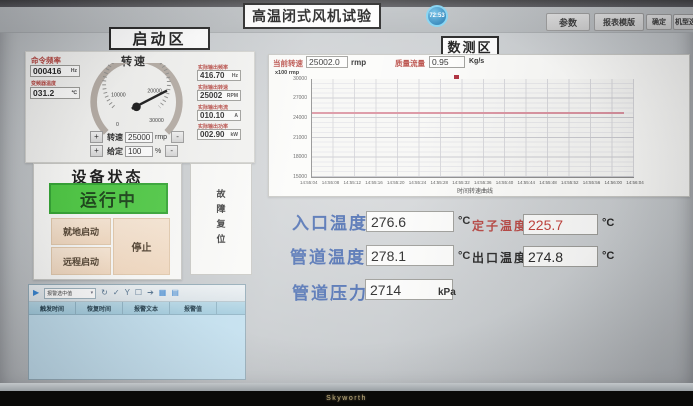  I want to click on alarm-acknowledge-icon: ✓, so click(116, 292).